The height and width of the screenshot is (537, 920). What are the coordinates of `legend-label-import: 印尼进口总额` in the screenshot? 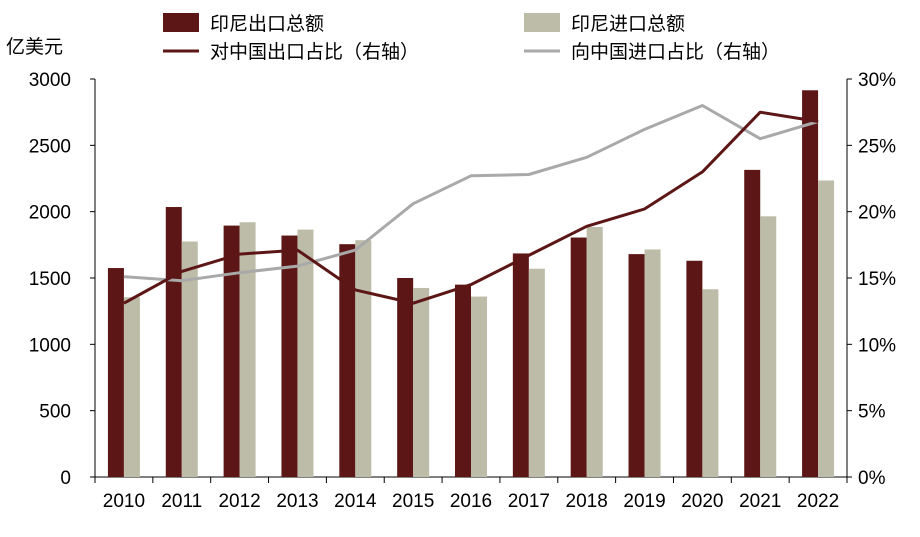 It's located at (628, 24).